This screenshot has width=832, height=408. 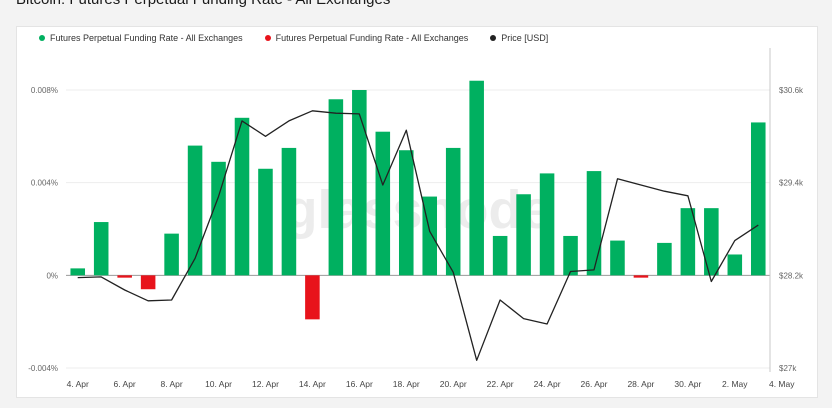 I want to click on x-tick-label: 12. Apr, so click(x=265, y=384).